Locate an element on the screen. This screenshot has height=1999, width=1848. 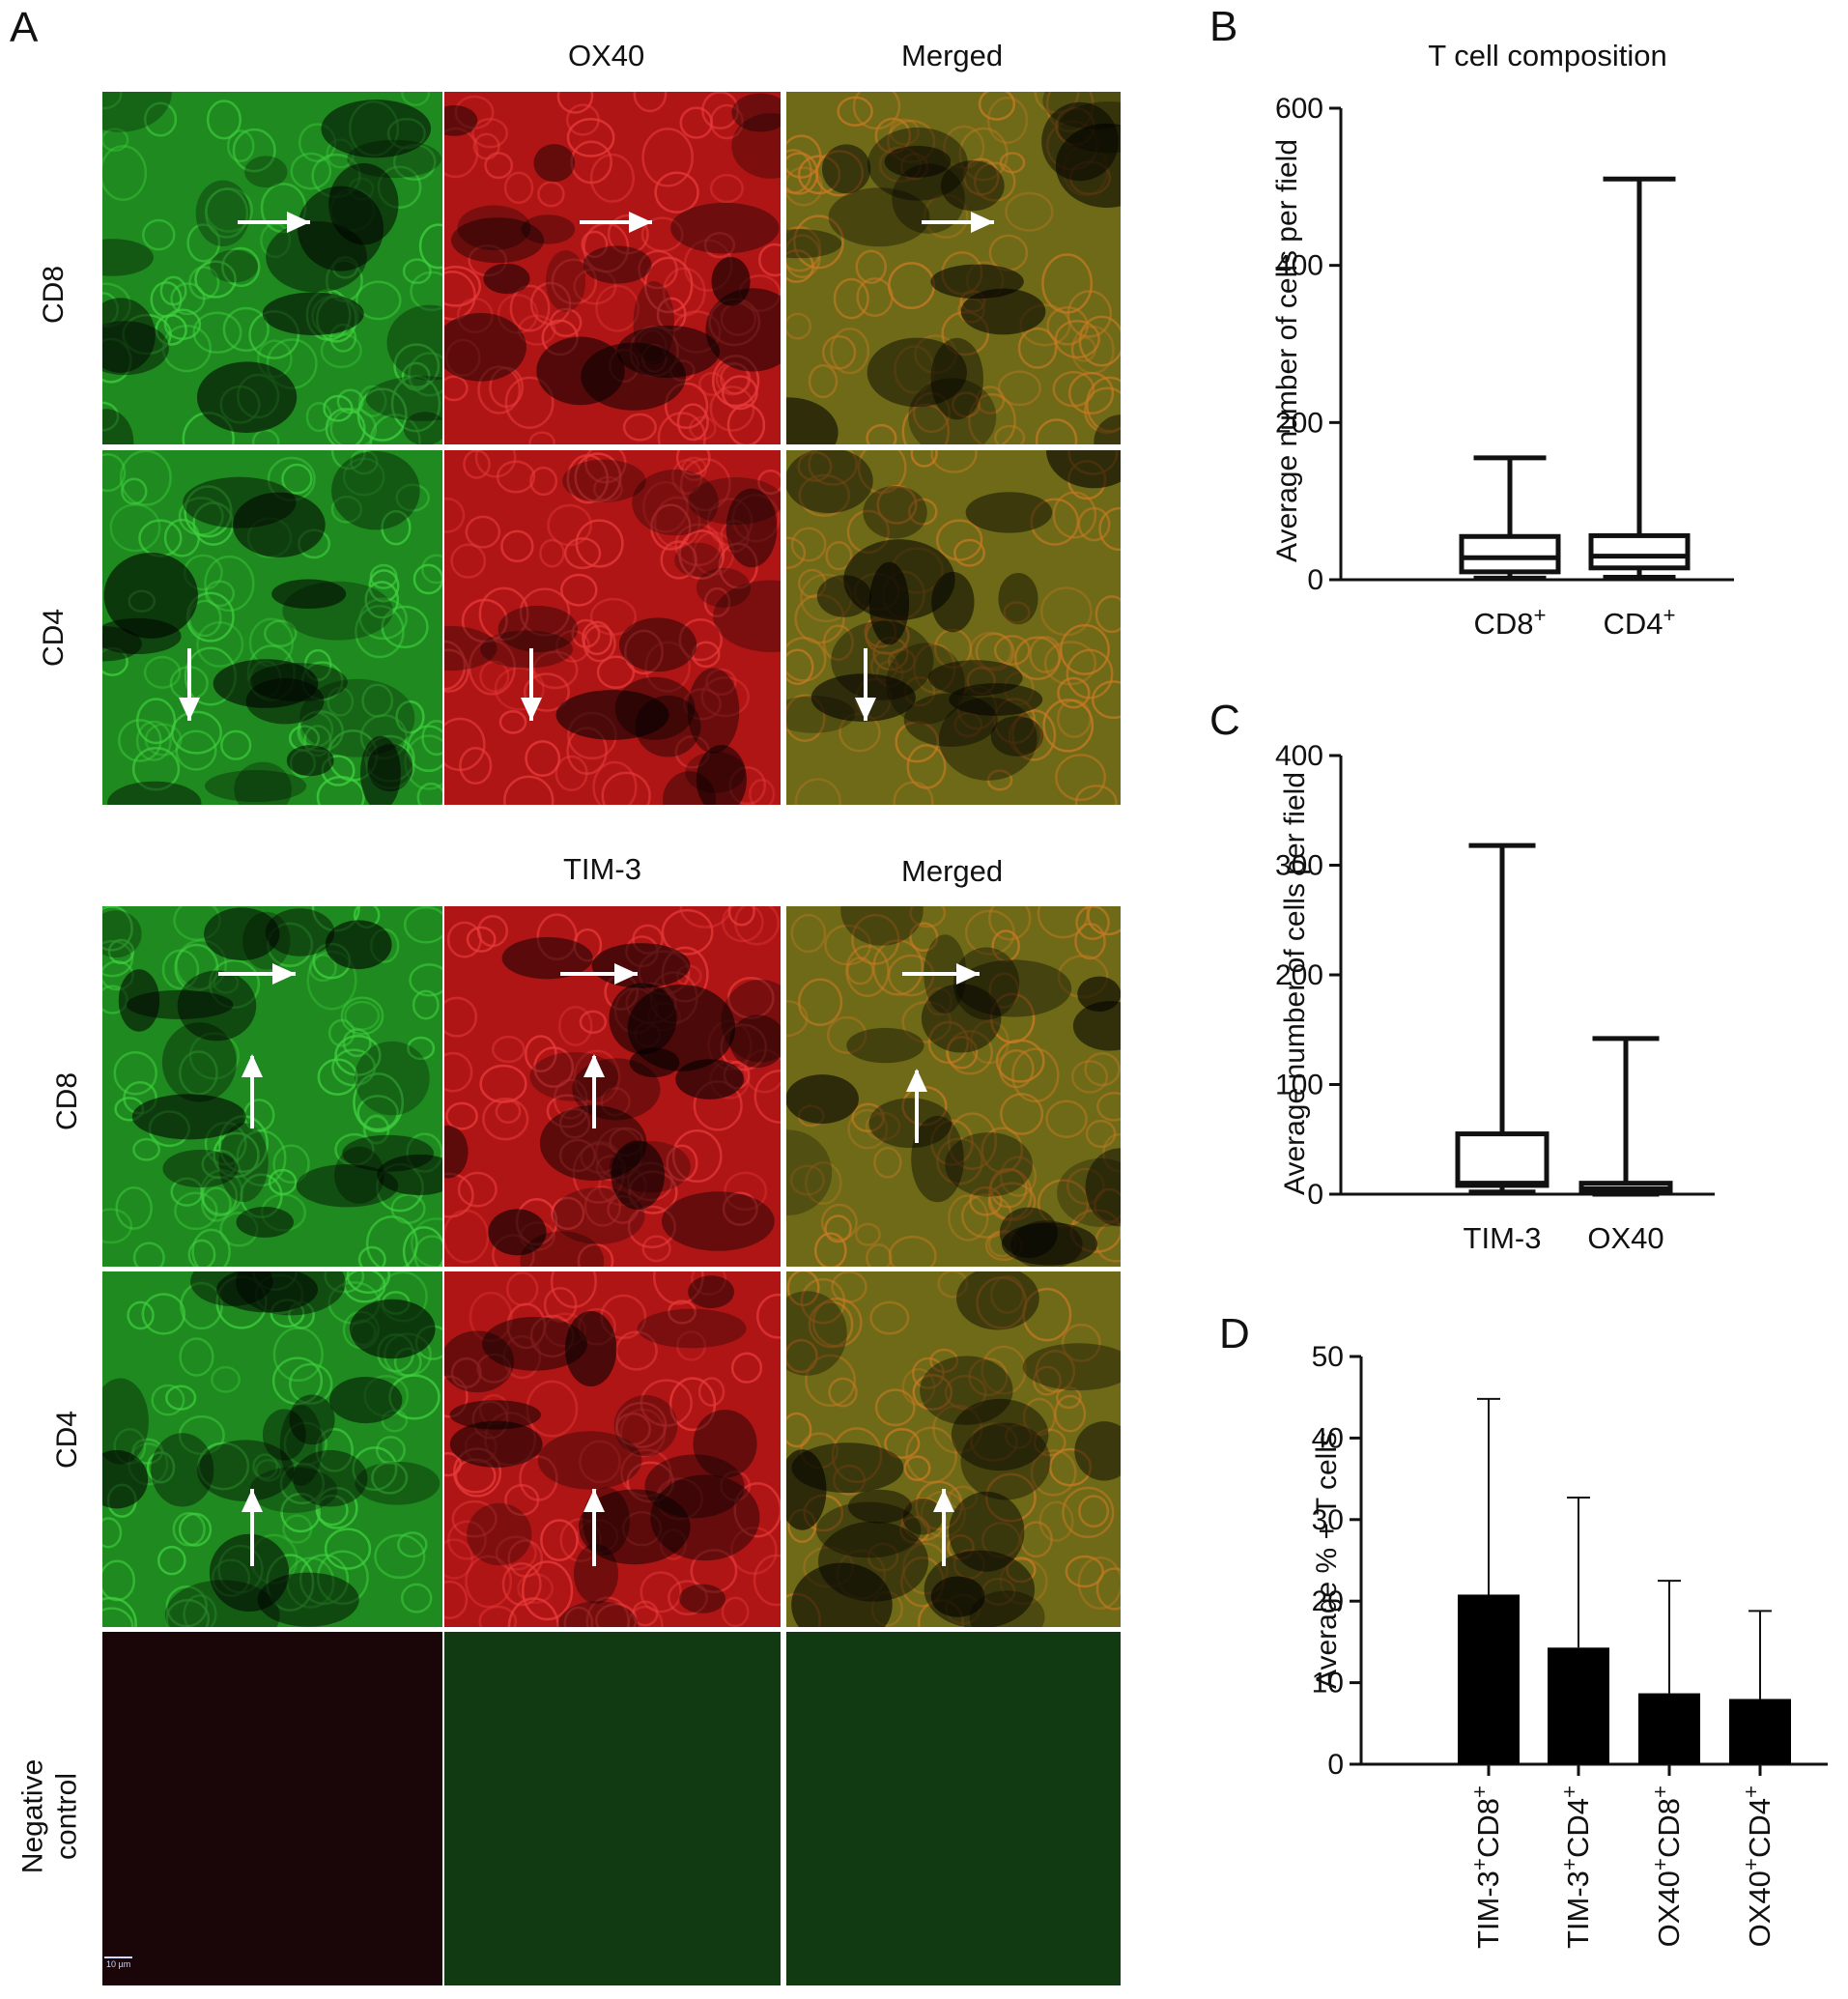
chart-title: T cell composition is located at coordinates (1547, 55).